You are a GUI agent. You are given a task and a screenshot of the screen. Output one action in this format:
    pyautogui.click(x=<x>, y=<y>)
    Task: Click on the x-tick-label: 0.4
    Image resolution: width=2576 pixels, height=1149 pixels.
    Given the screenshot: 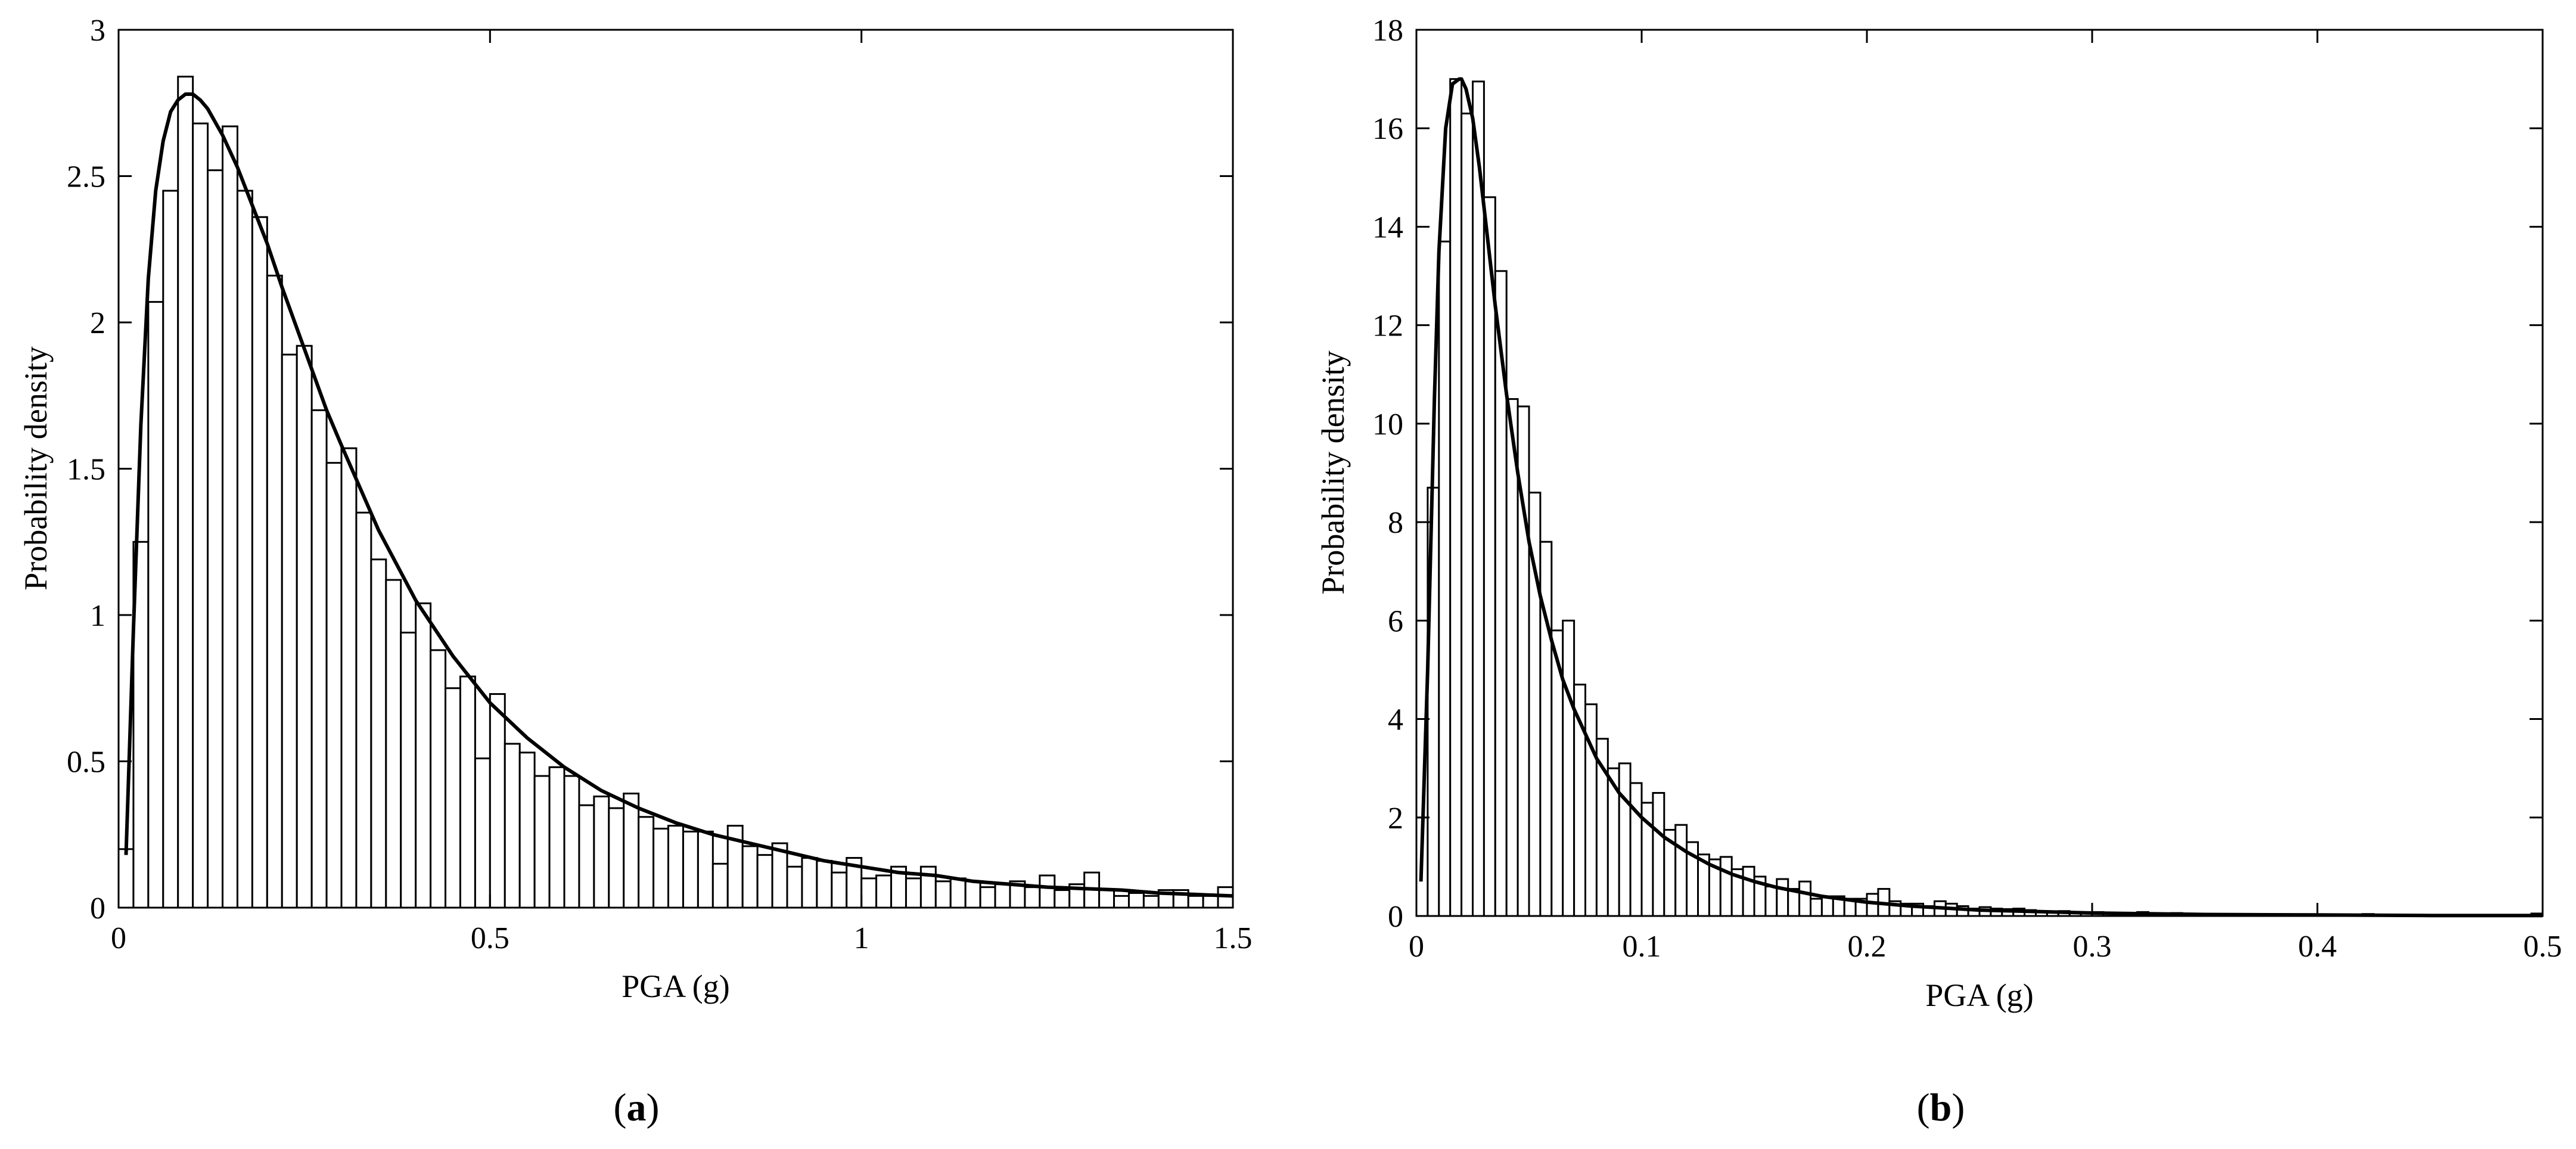 What is the action you would take?
    pyautogui.click(x=2317, y=947)
    